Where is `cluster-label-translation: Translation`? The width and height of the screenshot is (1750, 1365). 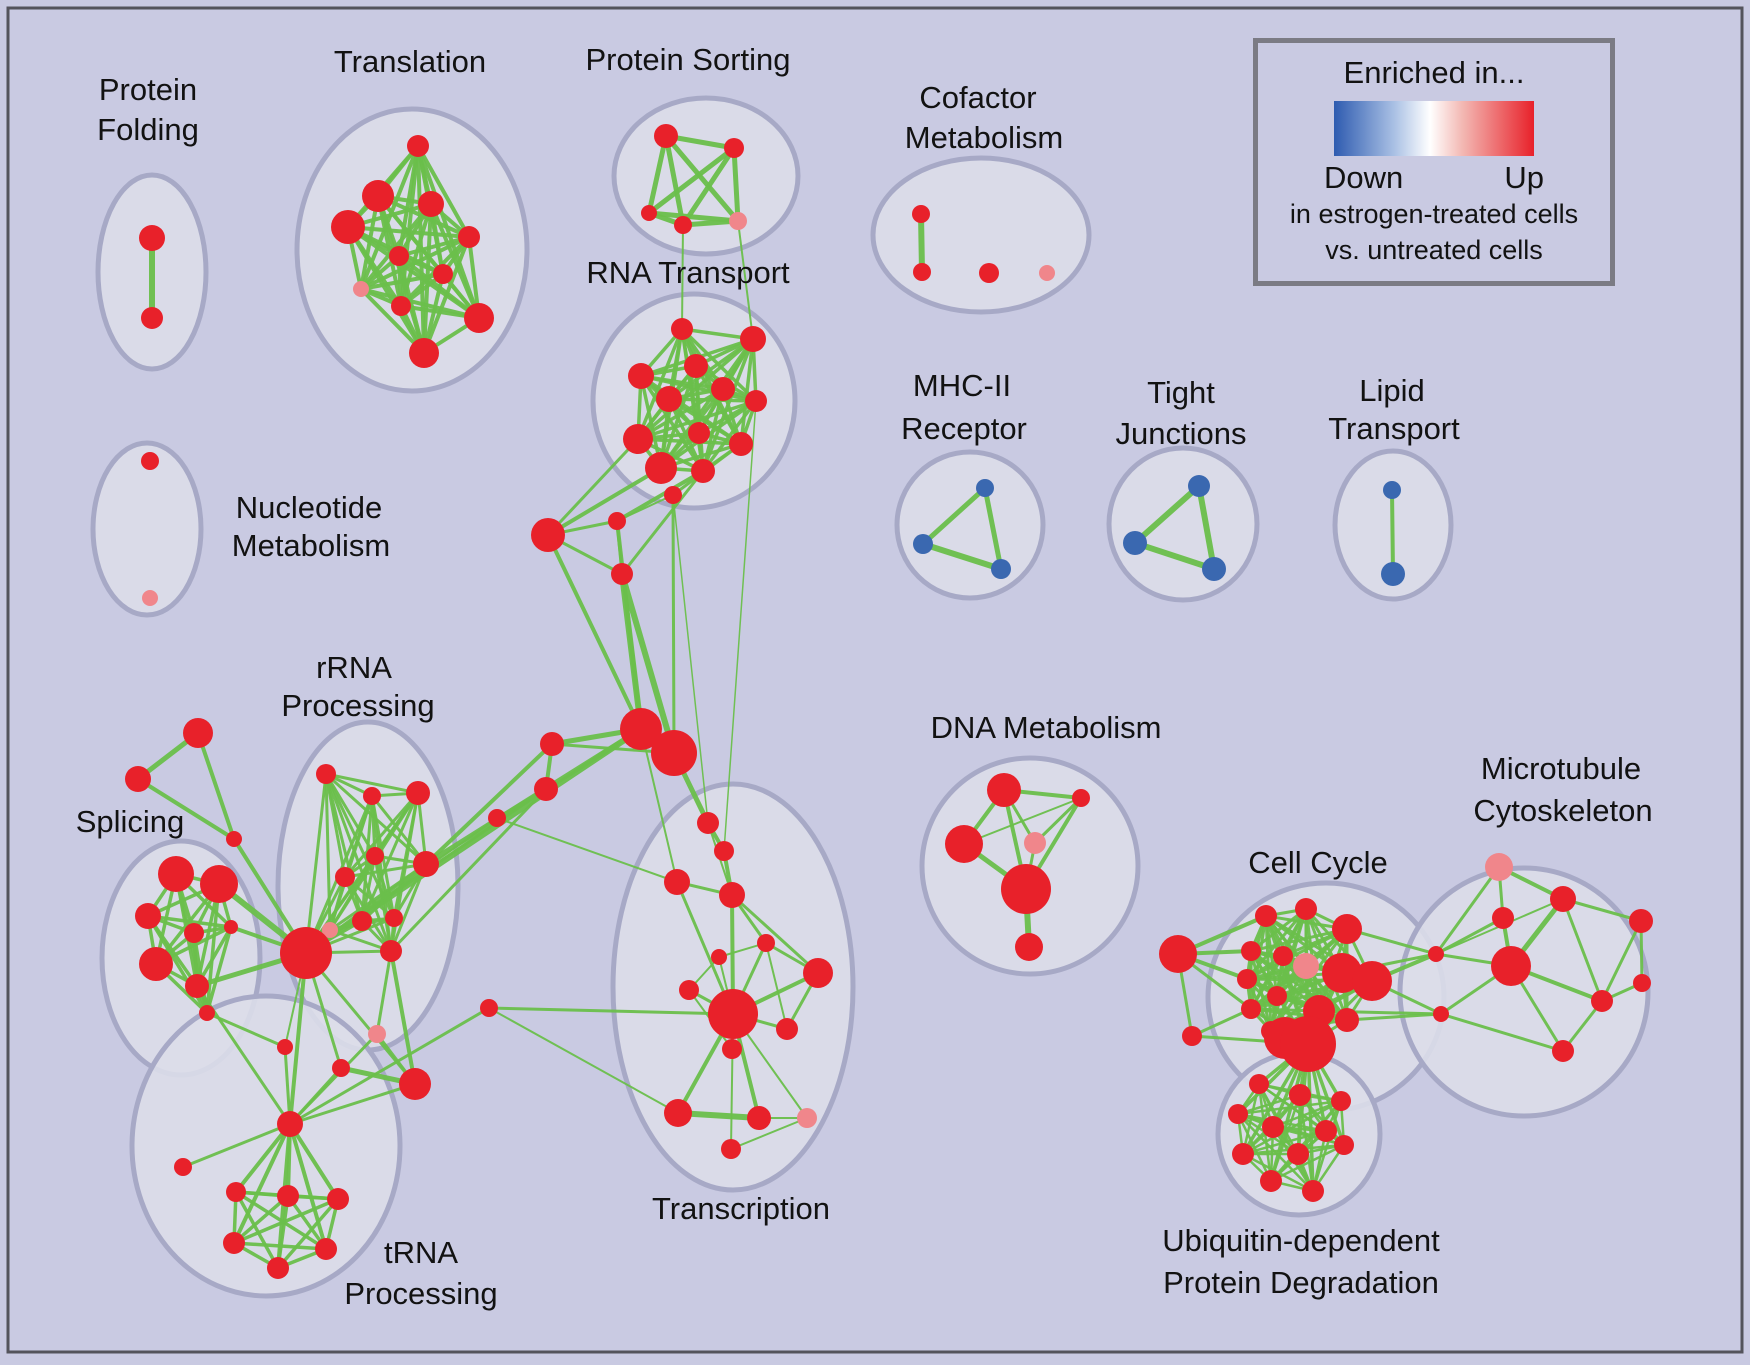
cluster-label-translation: Translation is located at coordinates (410, 61).